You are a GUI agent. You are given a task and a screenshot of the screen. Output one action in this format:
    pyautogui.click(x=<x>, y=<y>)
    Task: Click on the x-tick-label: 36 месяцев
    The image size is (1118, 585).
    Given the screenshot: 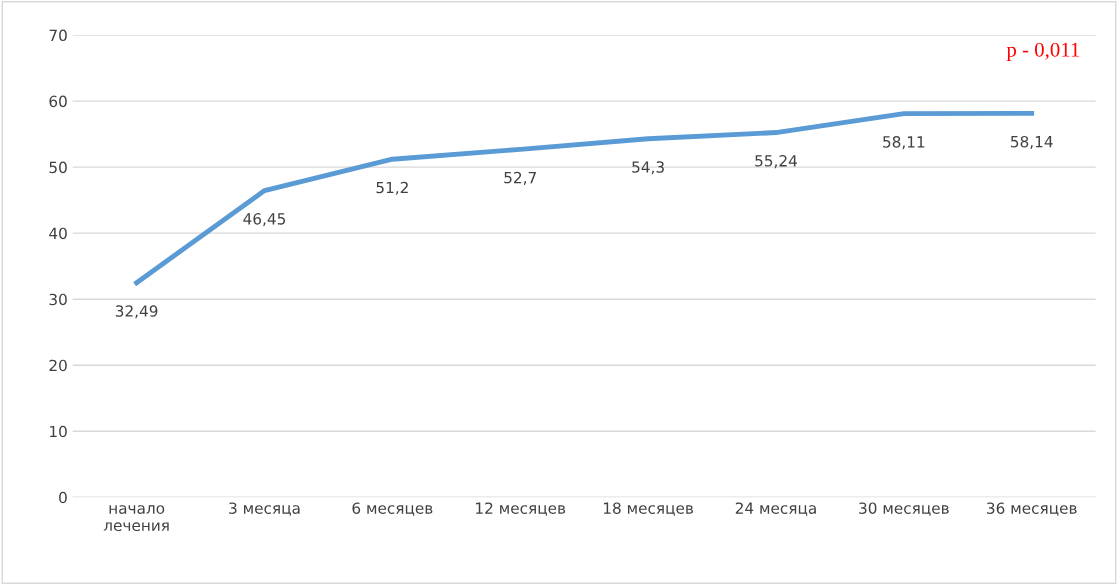 What is the action you would take?
    pyautogui.click(x=1032, y=509)
    